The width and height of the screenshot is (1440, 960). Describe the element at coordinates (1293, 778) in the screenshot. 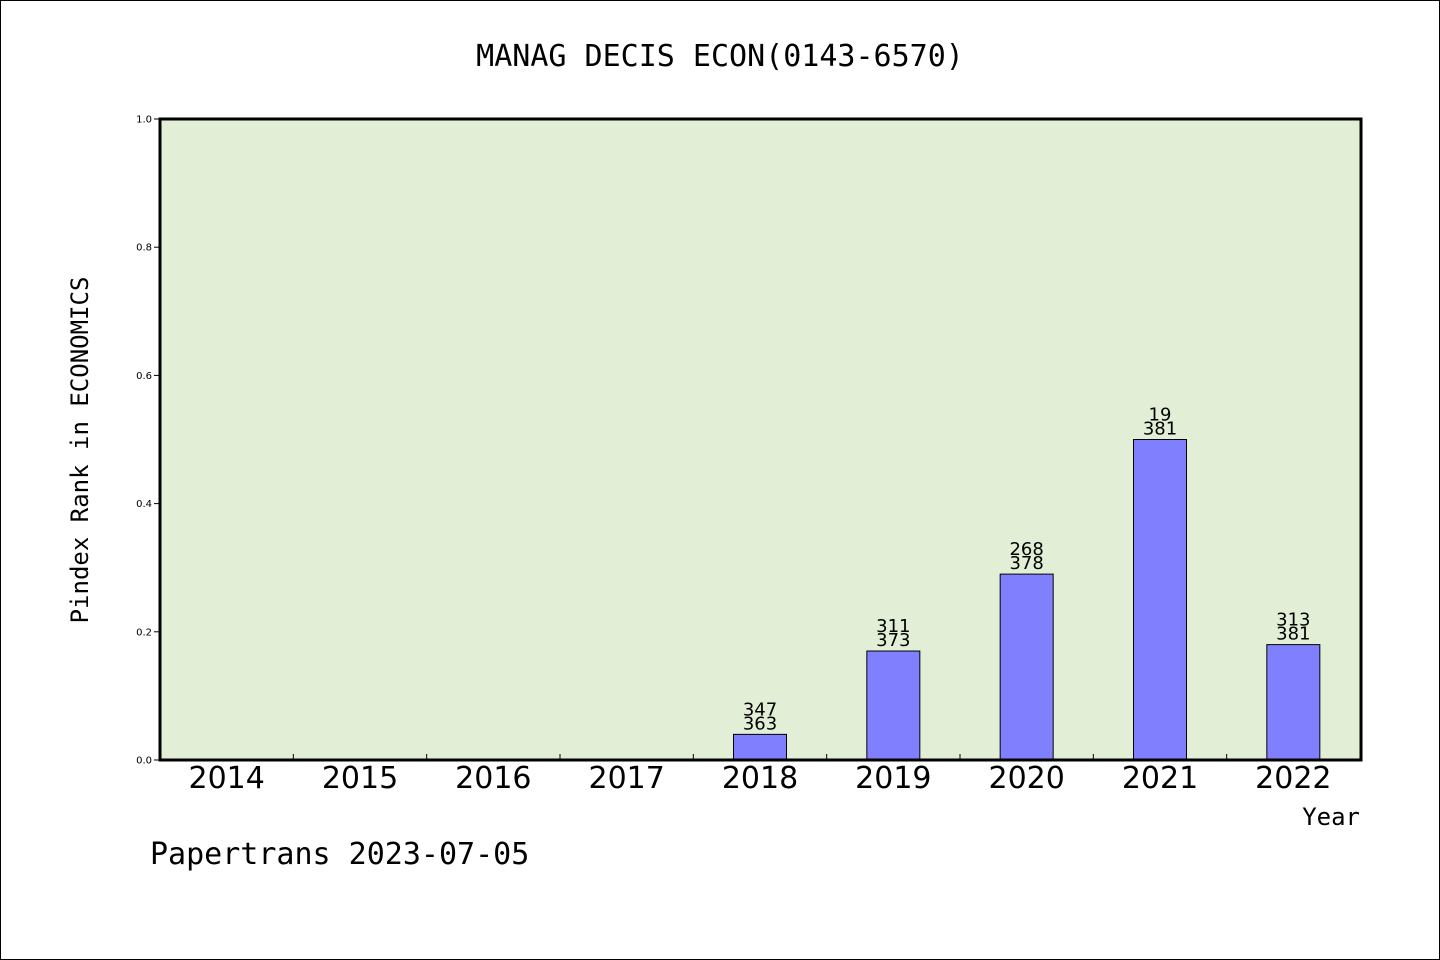

I see `x-tick-label: 2022` at that location.